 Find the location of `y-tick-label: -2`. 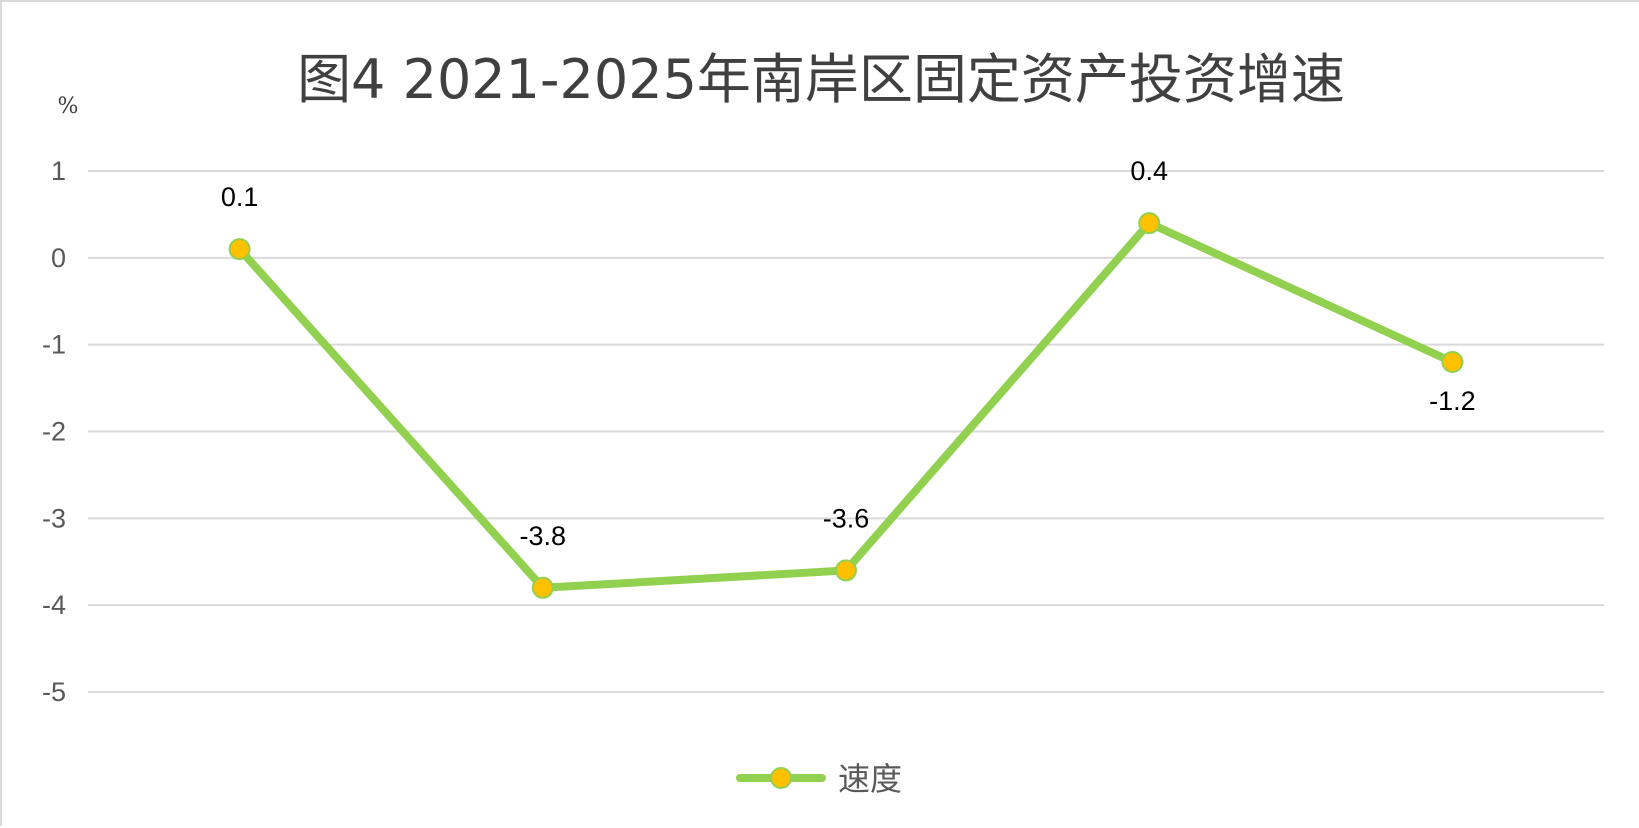

y-tick-label: -2 is located at coordinates (54, 432).